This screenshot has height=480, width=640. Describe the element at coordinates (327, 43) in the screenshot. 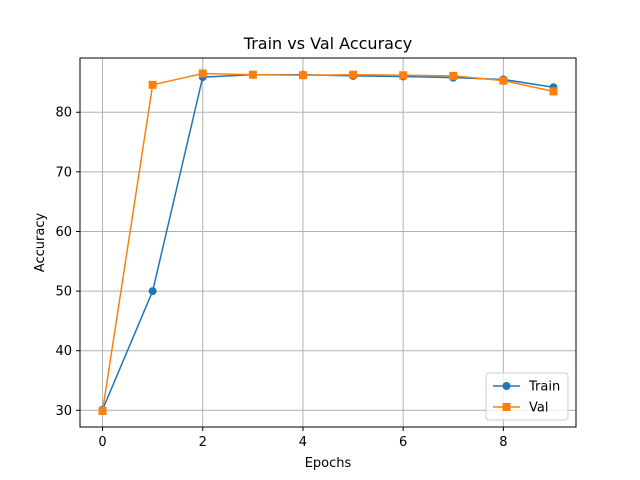

I see `chart-title: Train vs Val Accuracy` at that location.